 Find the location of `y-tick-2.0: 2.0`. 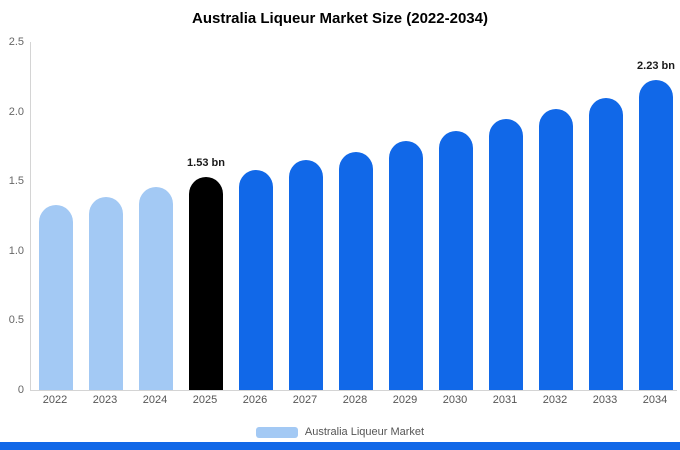

y-tick-2.0: 2.0 is located at coordinates (16, 111).